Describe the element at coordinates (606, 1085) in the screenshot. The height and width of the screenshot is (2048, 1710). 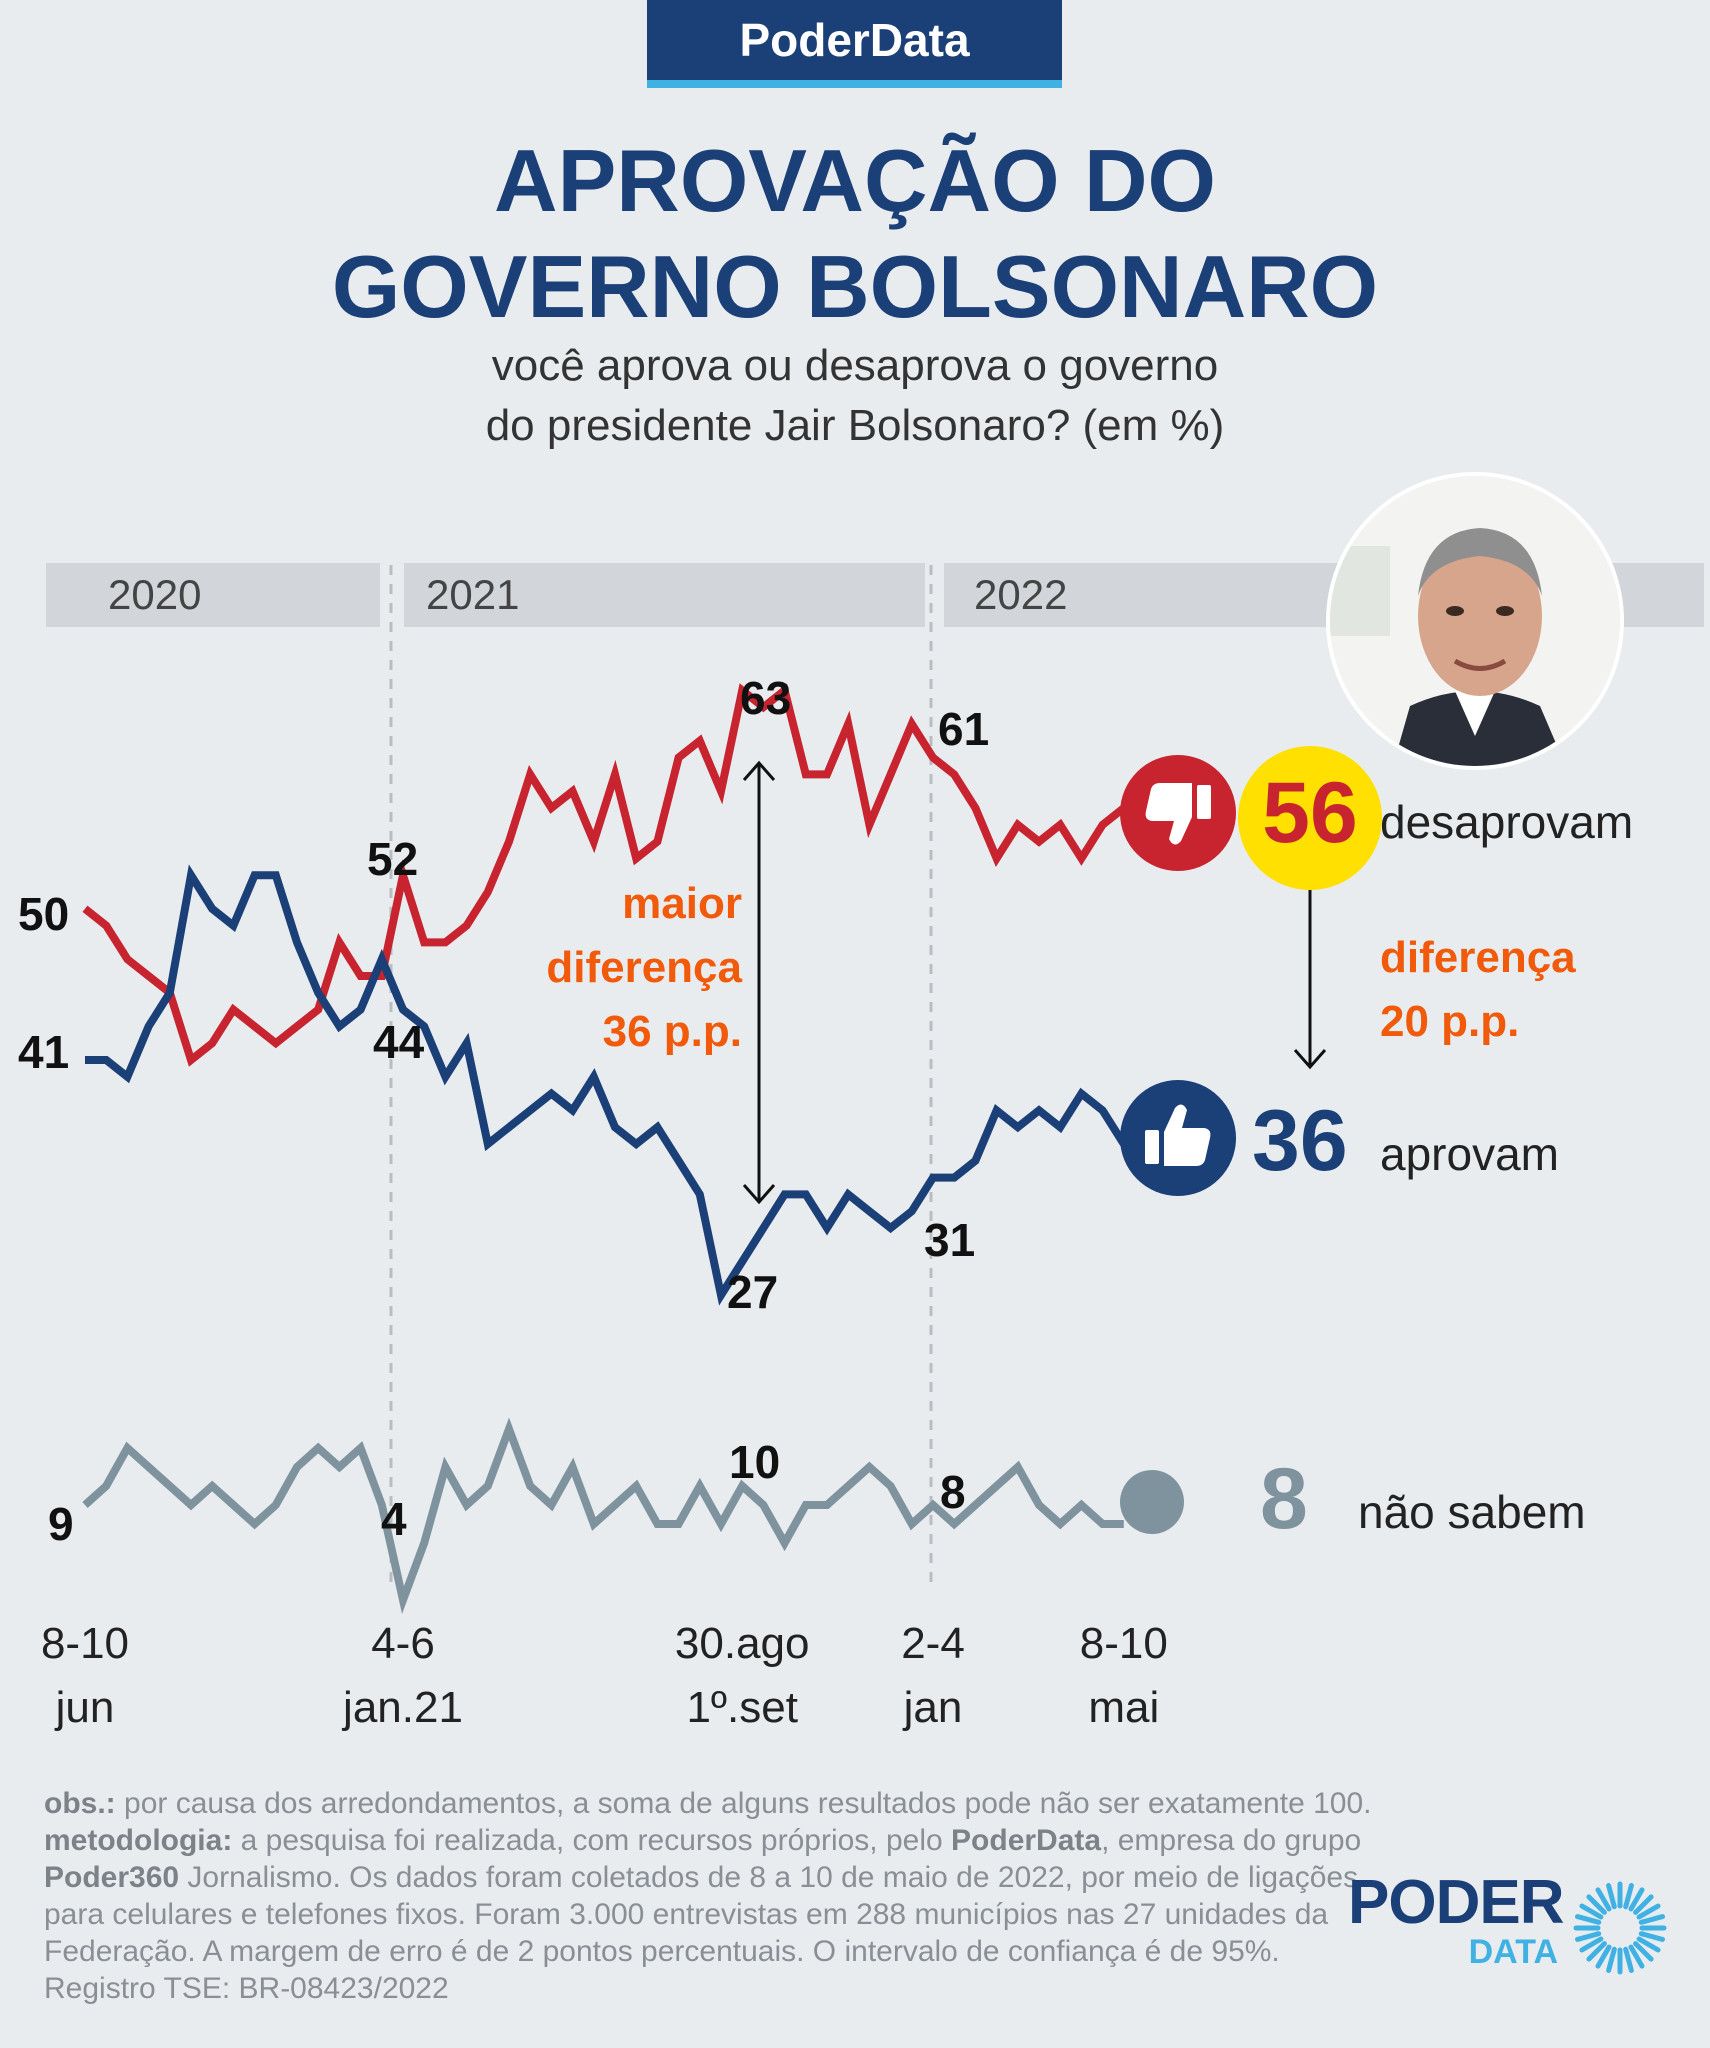
I see `aprovam-line` at that location.